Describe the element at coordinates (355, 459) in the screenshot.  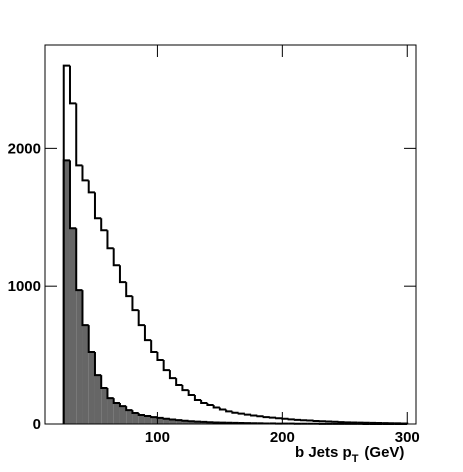
I see `x-axis-title-sub: T` at that location.